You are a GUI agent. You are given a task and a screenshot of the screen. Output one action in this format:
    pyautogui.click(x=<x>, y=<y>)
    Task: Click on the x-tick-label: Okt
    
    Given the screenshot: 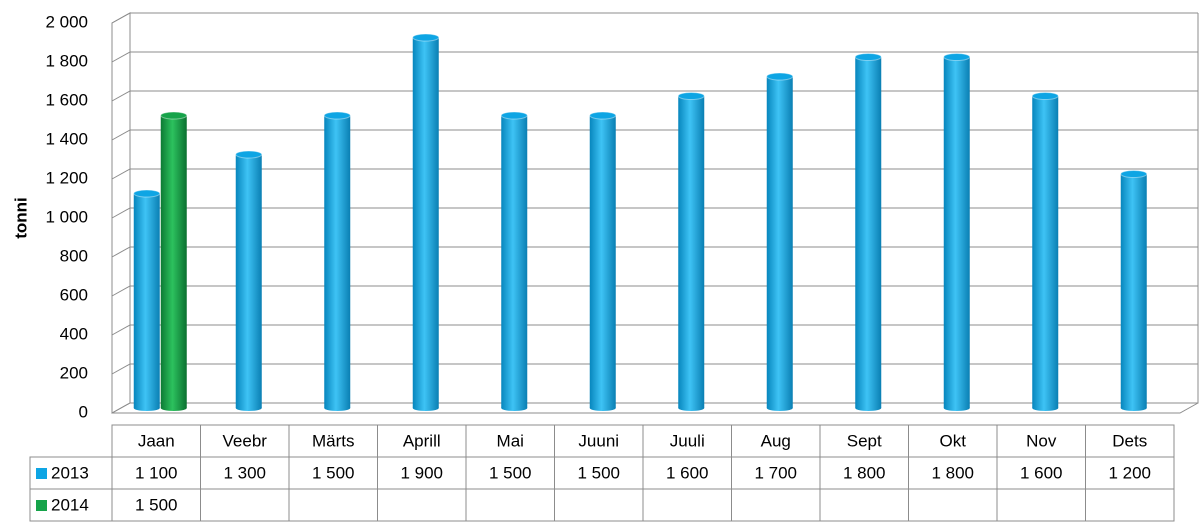 What is the action you would take?
    pyautogui.click(x=953, y=440)
    